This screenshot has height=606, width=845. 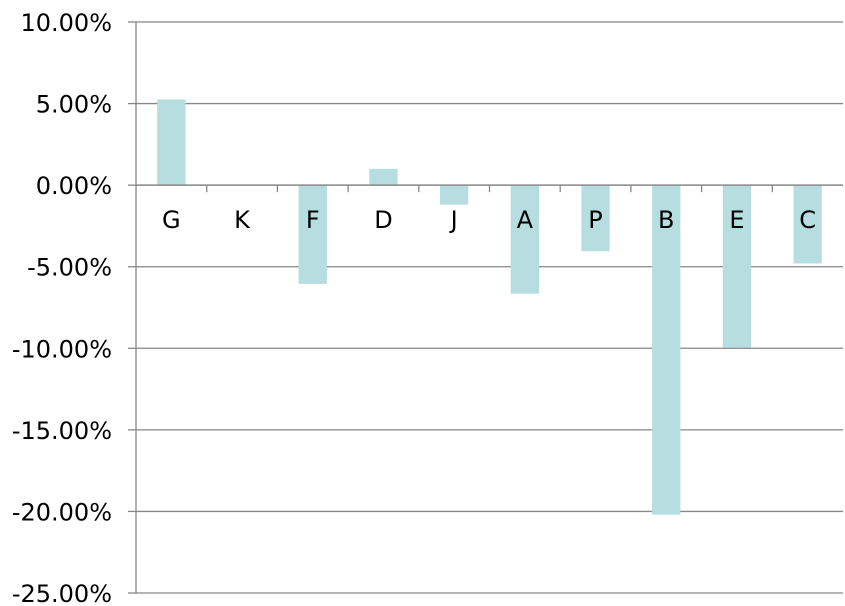 What do you see at coordinates (666, 220) in the screenshot?
I see `x-tick-label: B` at bounding box center [666, 220].